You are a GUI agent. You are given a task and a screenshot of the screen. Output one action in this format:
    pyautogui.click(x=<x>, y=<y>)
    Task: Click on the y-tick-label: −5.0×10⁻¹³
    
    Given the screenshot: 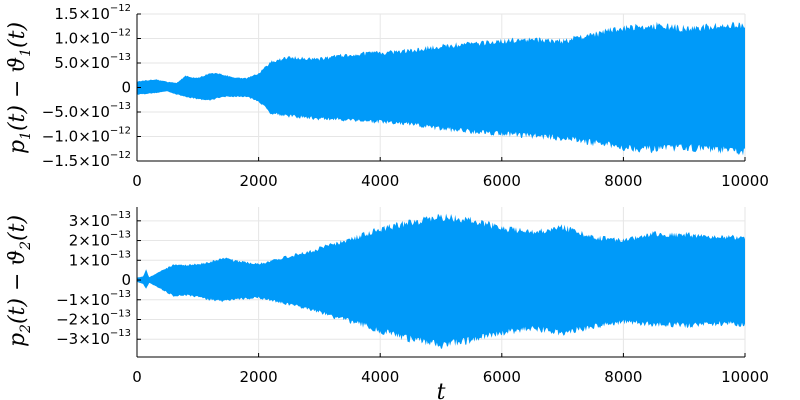 What is the action you would take?
    pyautogui.click(x=86, y=111)
    